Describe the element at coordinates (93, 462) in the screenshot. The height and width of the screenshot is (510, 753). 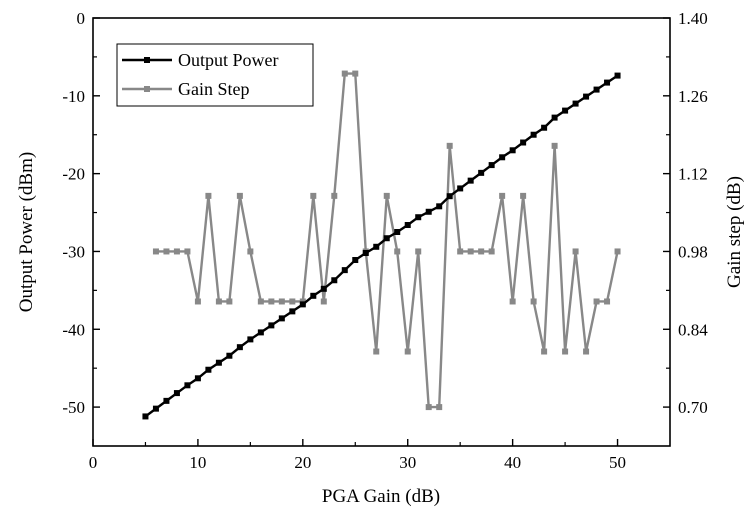
I see `x-tick-label: 0` at that location.